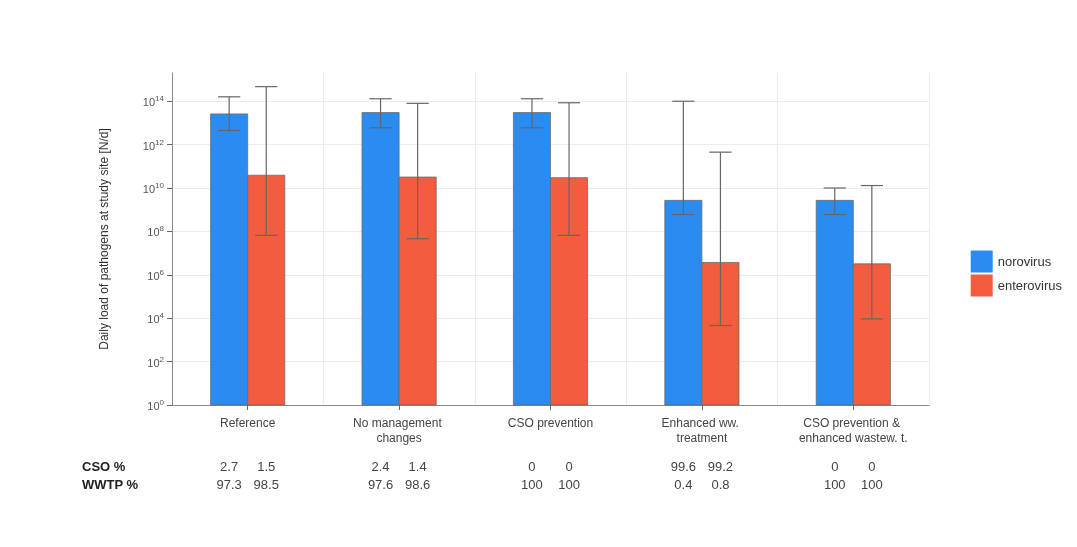 Image resolution: width=1077 pixels, height=547 pixels. I want to click on y-axis-title: Daily load of pathogens at study site [N/d], so click(104, 239).